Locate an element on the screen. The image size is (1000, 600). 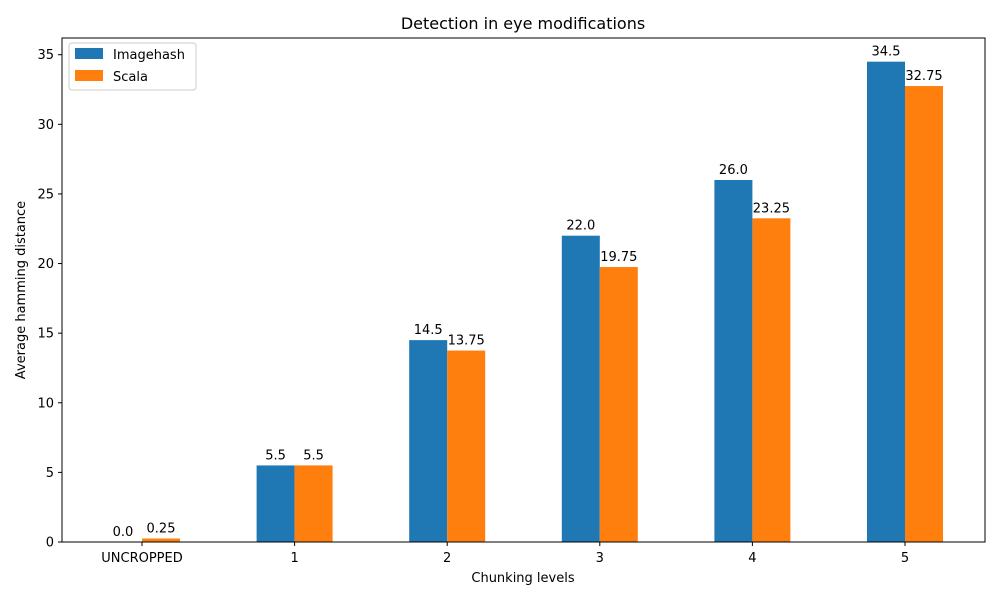
y-axis-label: Average hamming distance is located at coordinates (21, 290).